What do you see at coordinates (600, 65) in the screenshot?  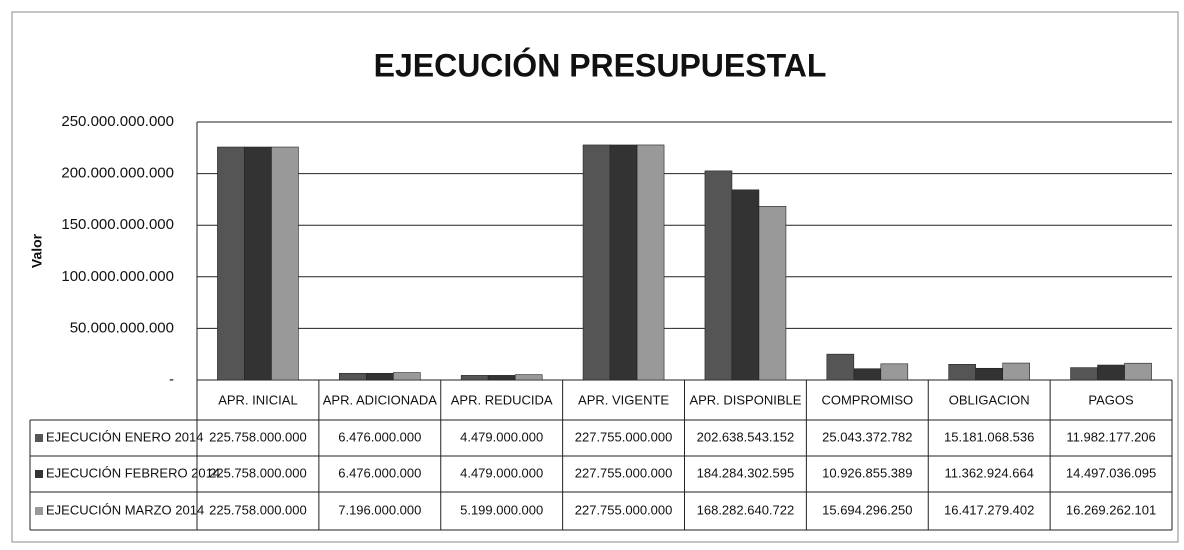 I see `chart-title: EJECUCIÓN PRESUPUESTAL` at bounding box center [600, 65].